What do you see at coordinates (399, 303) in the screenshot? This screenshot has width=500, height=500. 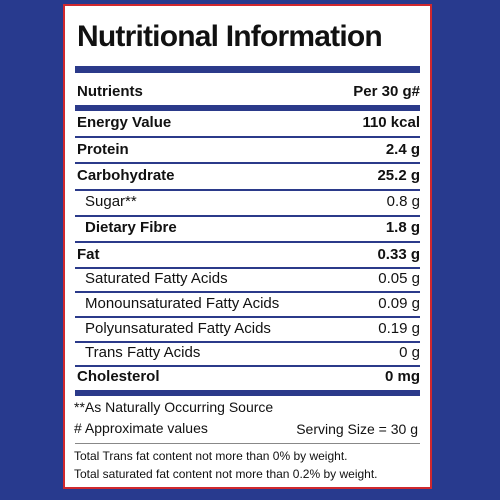 I see `nutrient-value: 0.09 g` at bounding box center [399, 303].